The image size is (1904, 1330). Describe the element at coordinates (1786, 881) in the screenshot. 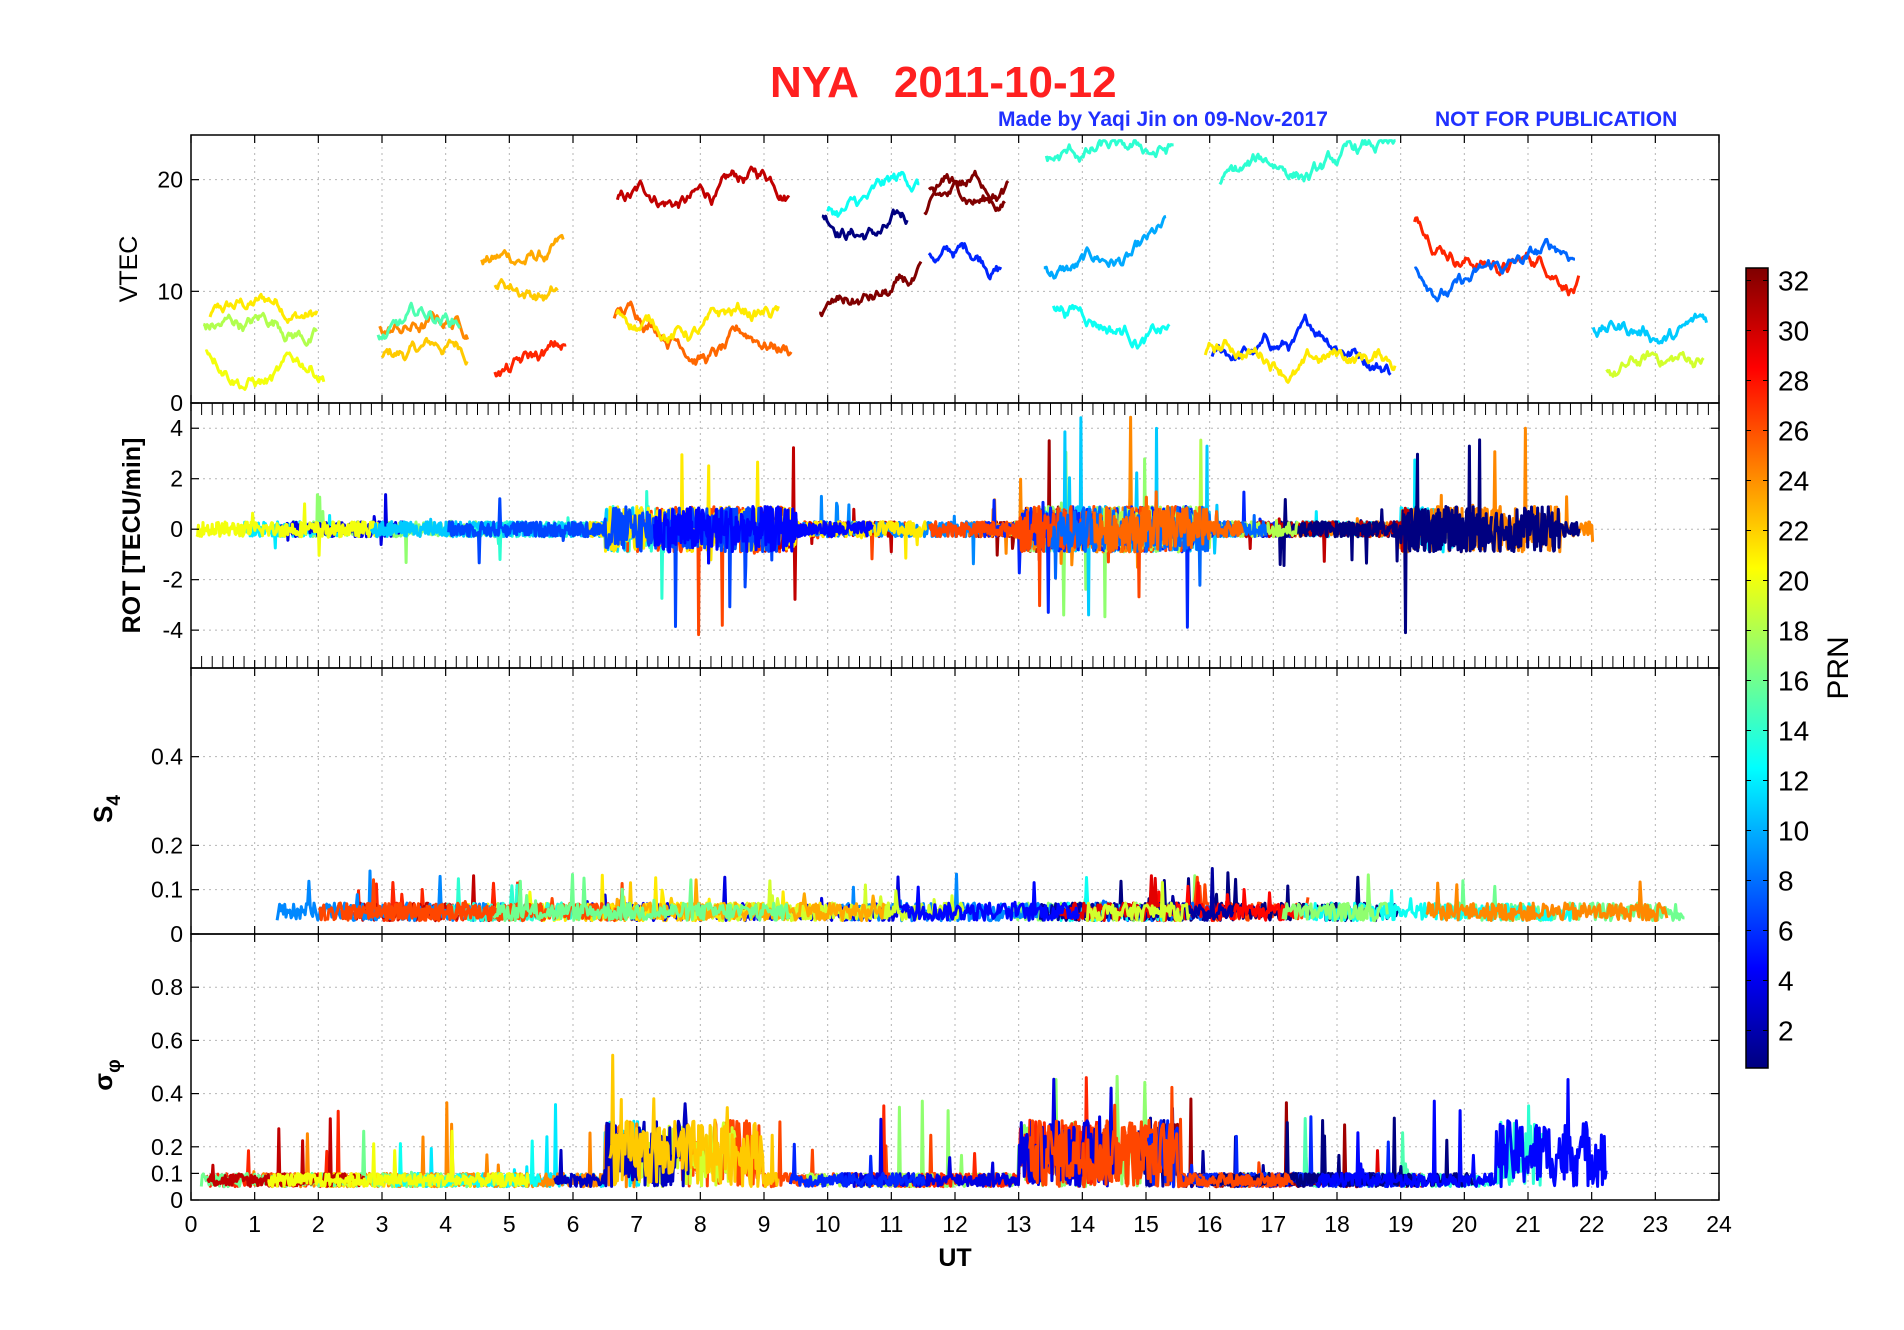

I see `colorbar-tick-label: 8` at that location.